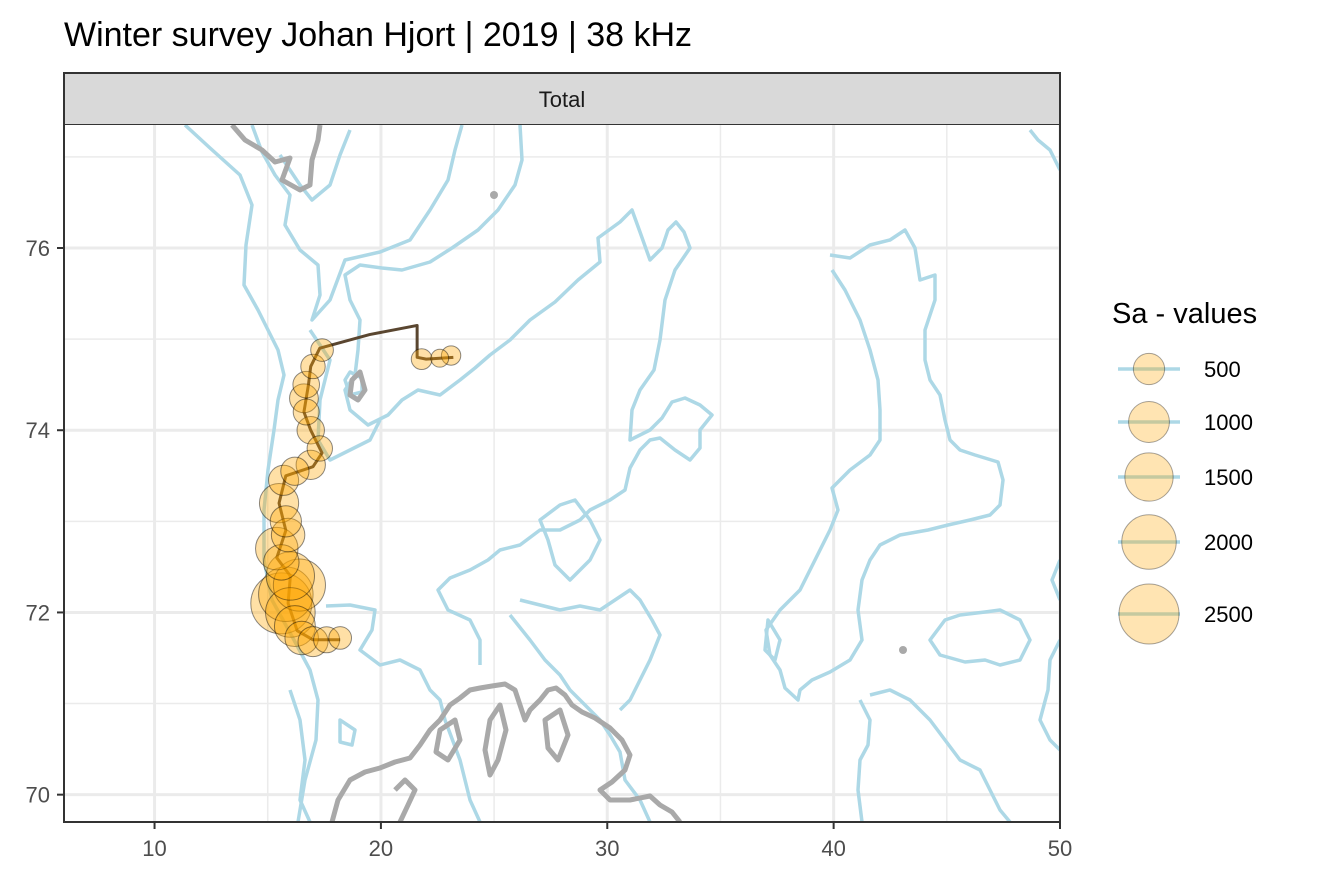 The width and height of the screenshot is (1320, 885). What do you see at coordinates (381, 848) in the screenshot?
I see `x-tick-label: 20` at bounding box center [381, 848].